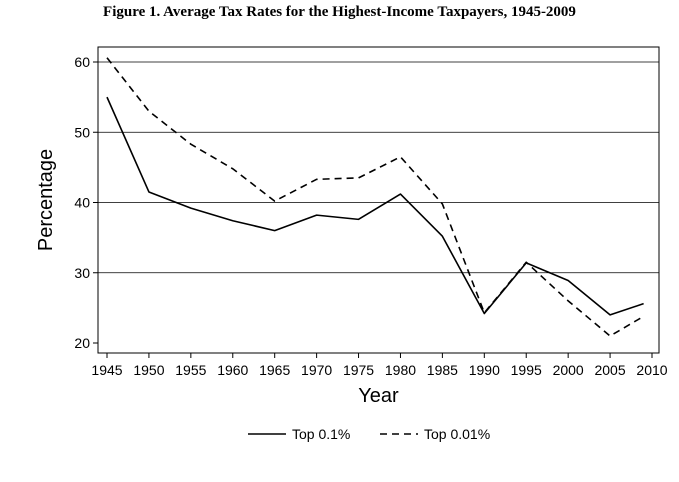  What do you see at coordinates (106, 370) in the screenshot?
I see `x-tick-label-1945: 1945` at bounding box center [106, 370].